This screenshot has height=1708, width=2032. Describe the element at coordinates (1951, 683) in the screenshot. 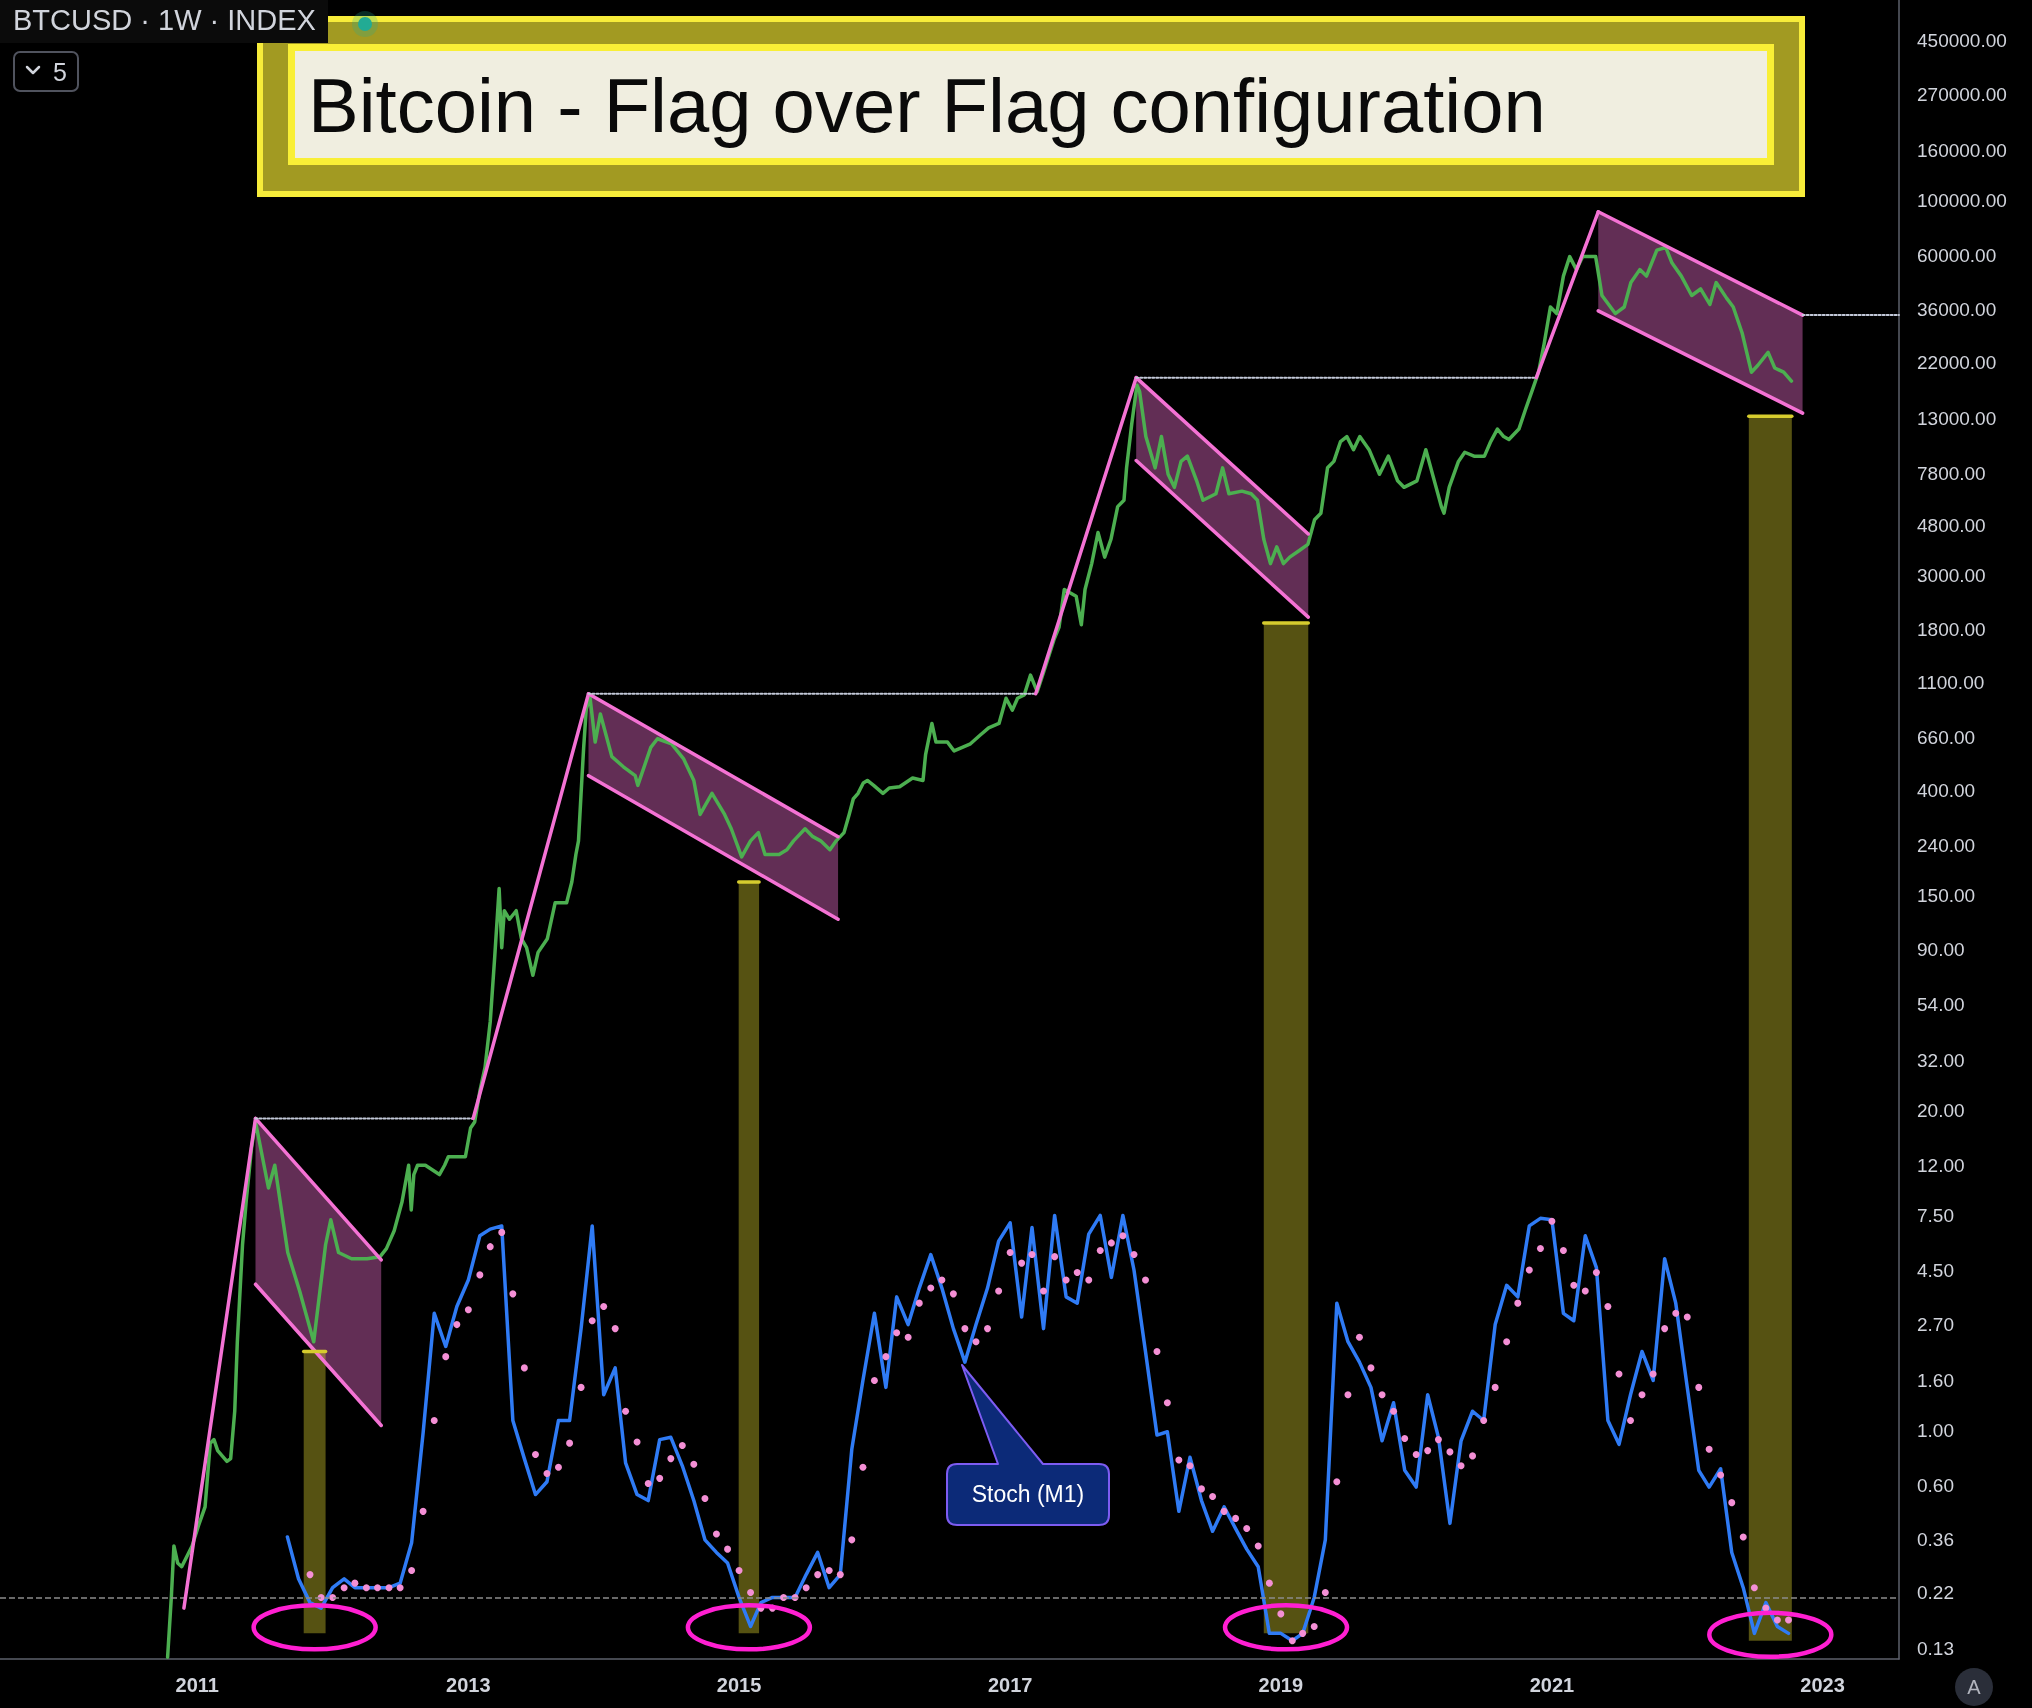

I see `y-tick-label: 1100.00` at that location.